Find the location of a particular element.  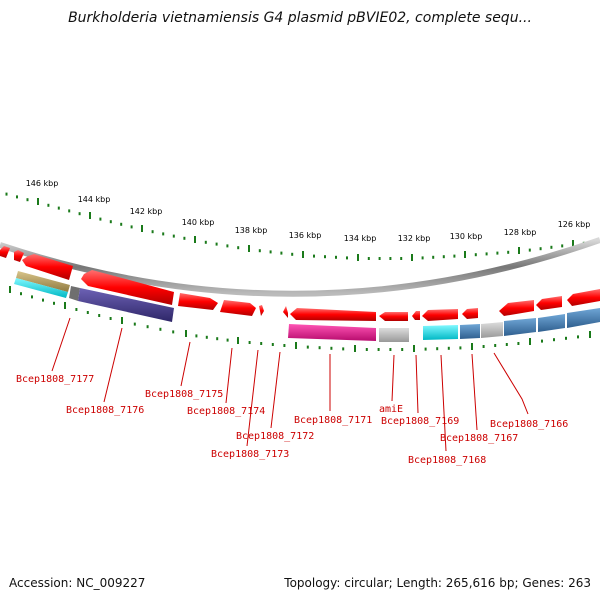

feature-bar-olive is located at coordinates (43, 281).